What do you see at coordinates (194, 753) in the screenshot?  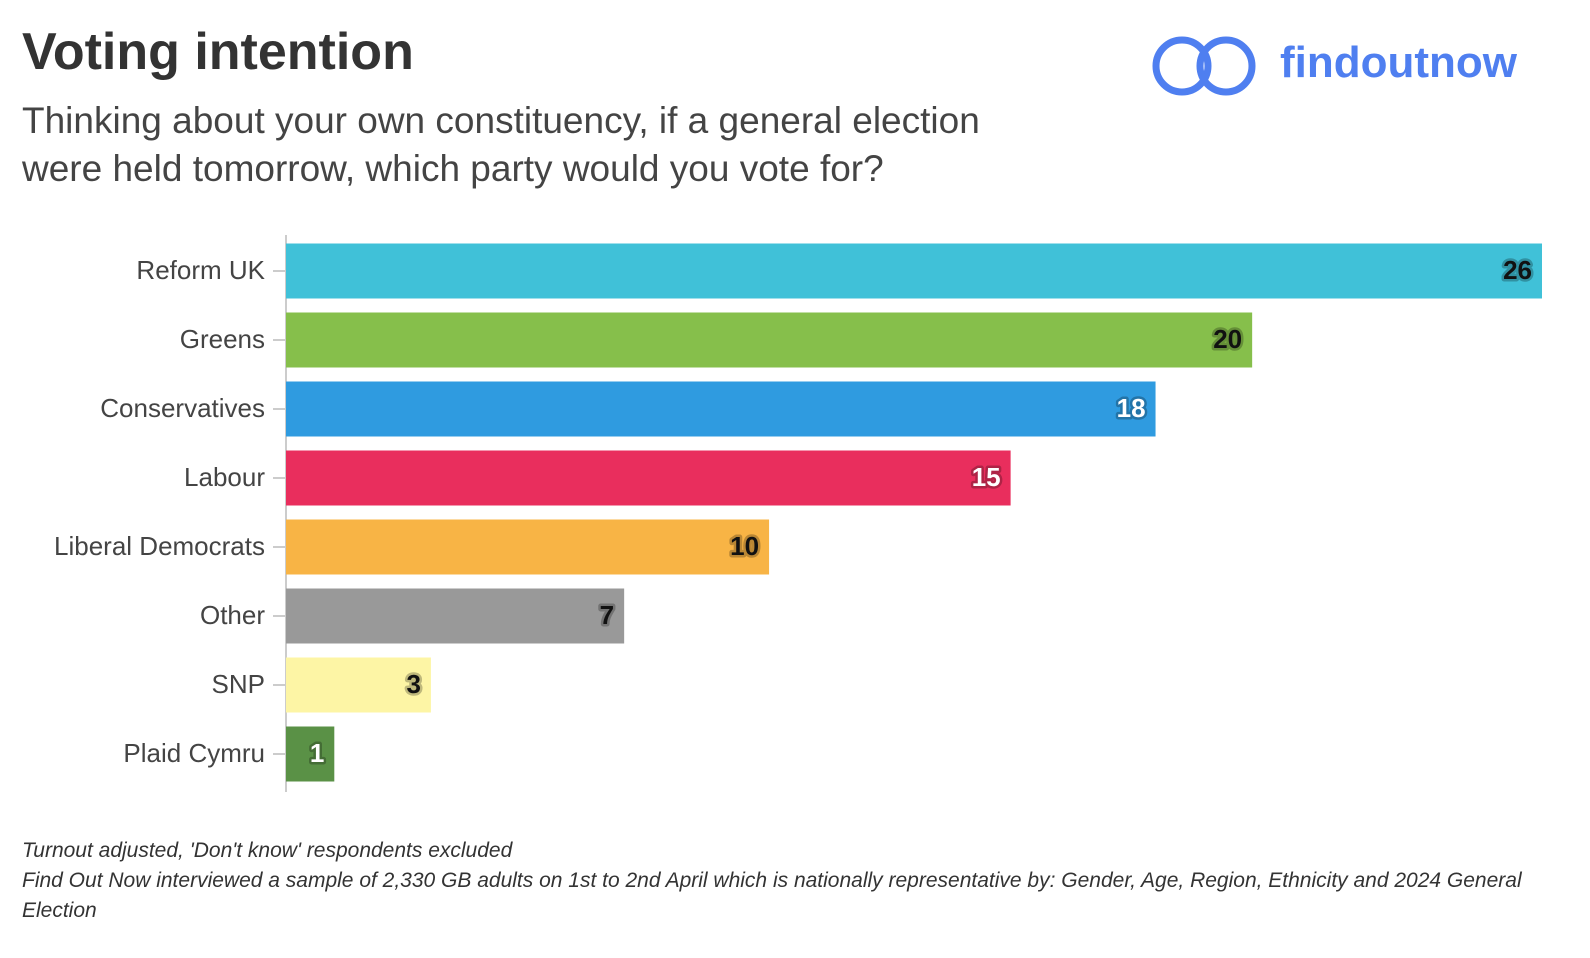 I see `category-label: Plaid Cymru` at bounding box center [194, 753].